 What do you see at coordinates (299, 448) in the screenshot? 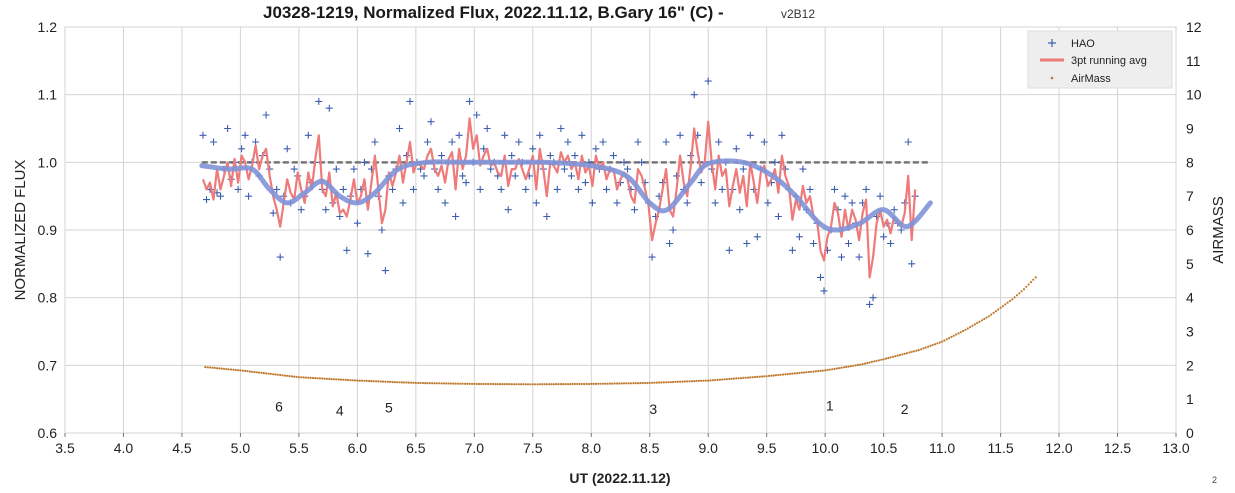
I see `x-tick-label: 5.5` at bounding box center [299, 448].